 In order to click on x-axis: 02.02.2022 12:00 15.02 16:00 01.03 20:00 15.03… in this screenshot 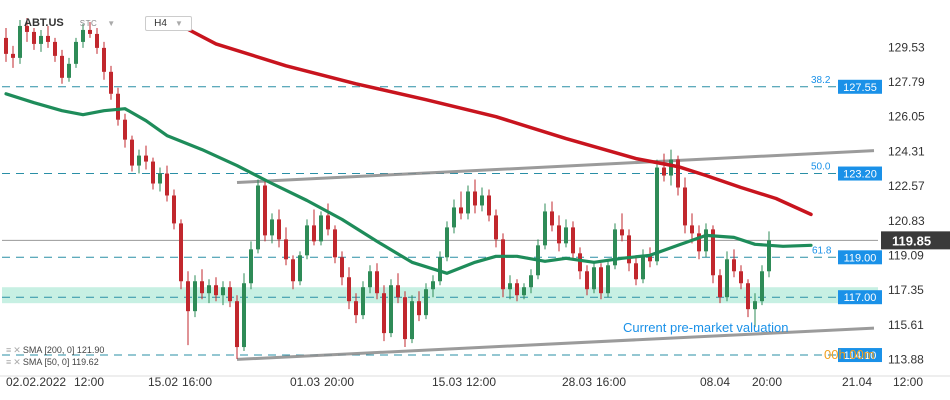, I will do `click(475, 382)`.